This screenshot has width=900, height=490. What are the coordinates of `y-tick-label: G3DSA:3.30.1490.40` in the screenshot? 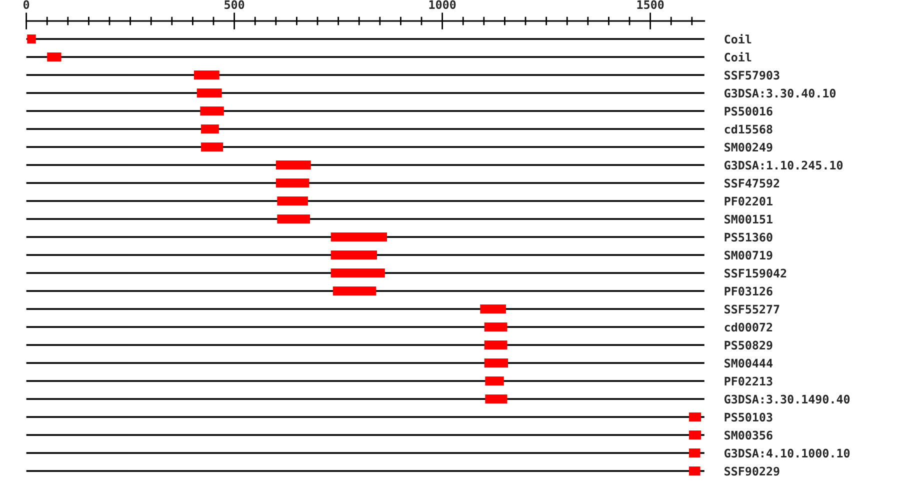 It's located at (787, 399).